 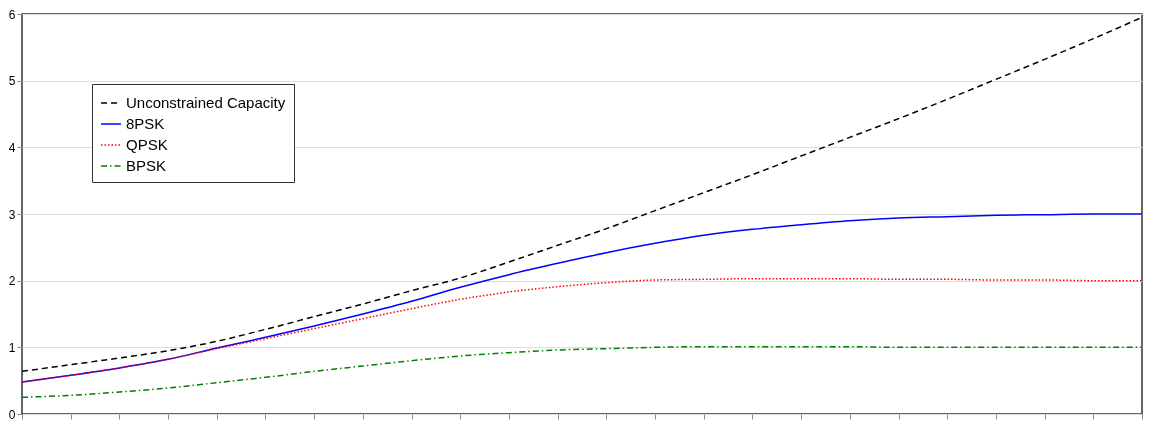 I want to click on y-tick-label: 1, so click(x=12, y=347).